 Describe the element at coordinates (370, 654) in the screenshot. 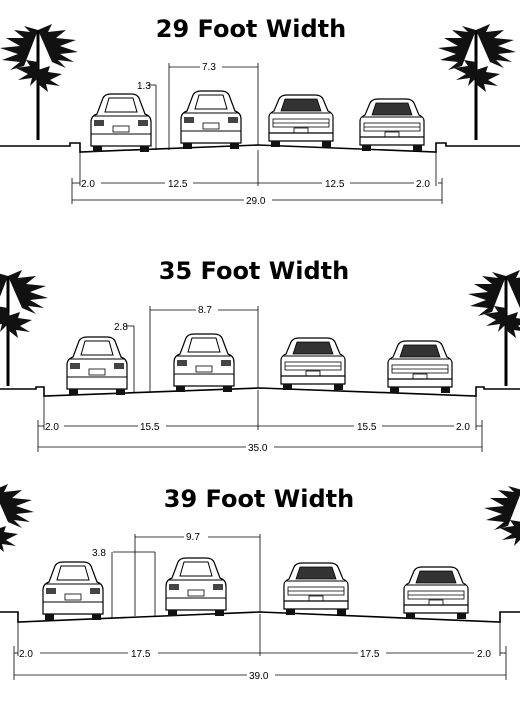

I see `lane-right-label: 17.5` at that location.